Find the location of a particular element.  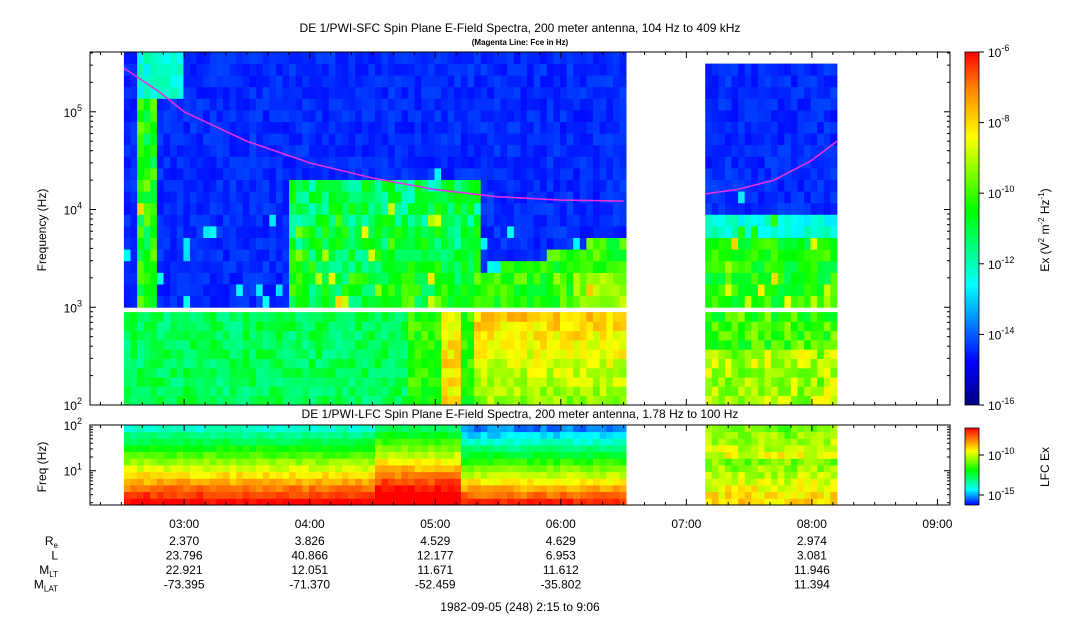

time-tick-label: 07:00 is located at coordinates (686, 524).